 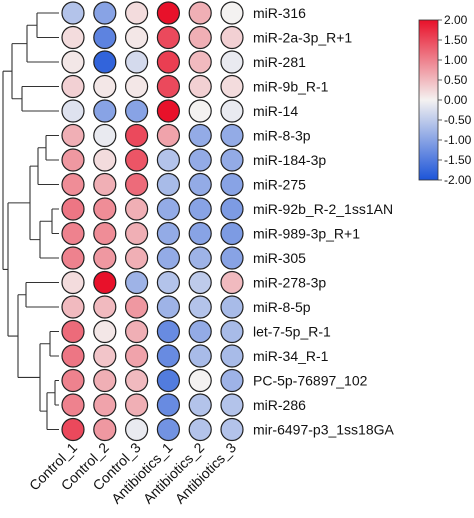 What do you see at coordinates (279, 62) in the screenshot?
I see `row-label: miR-281` at bounding box center [279, 62].